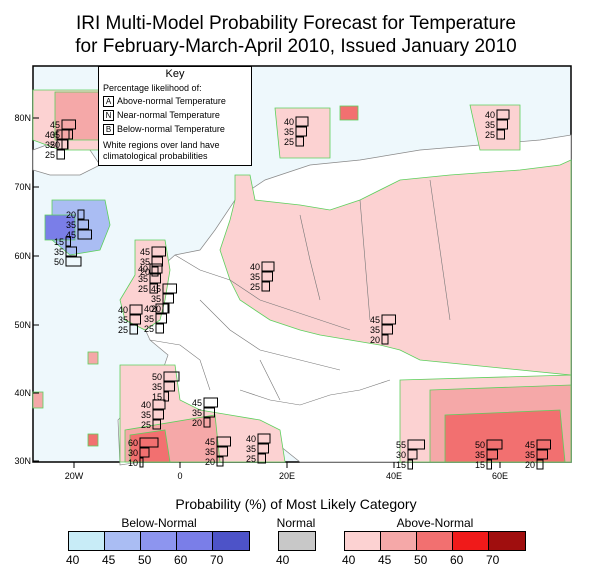 This screenshot has width=592, height=567. Describe the element at coordinates (297, 541) in the screenshot. I see `legend-normal-scale` at that location.